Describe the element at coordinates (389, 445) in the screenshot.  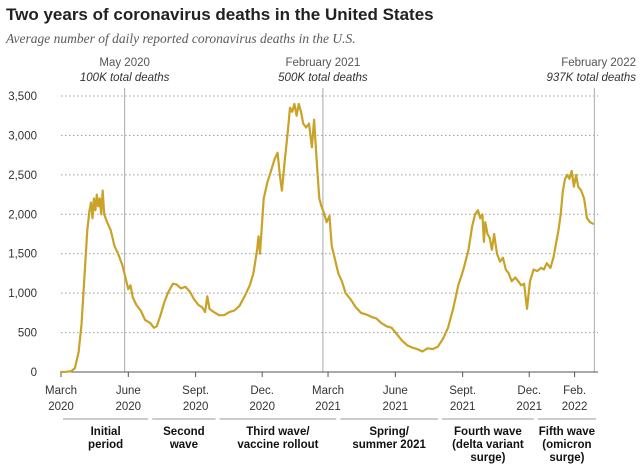
I see `wave-label: summer 2021` at that location.